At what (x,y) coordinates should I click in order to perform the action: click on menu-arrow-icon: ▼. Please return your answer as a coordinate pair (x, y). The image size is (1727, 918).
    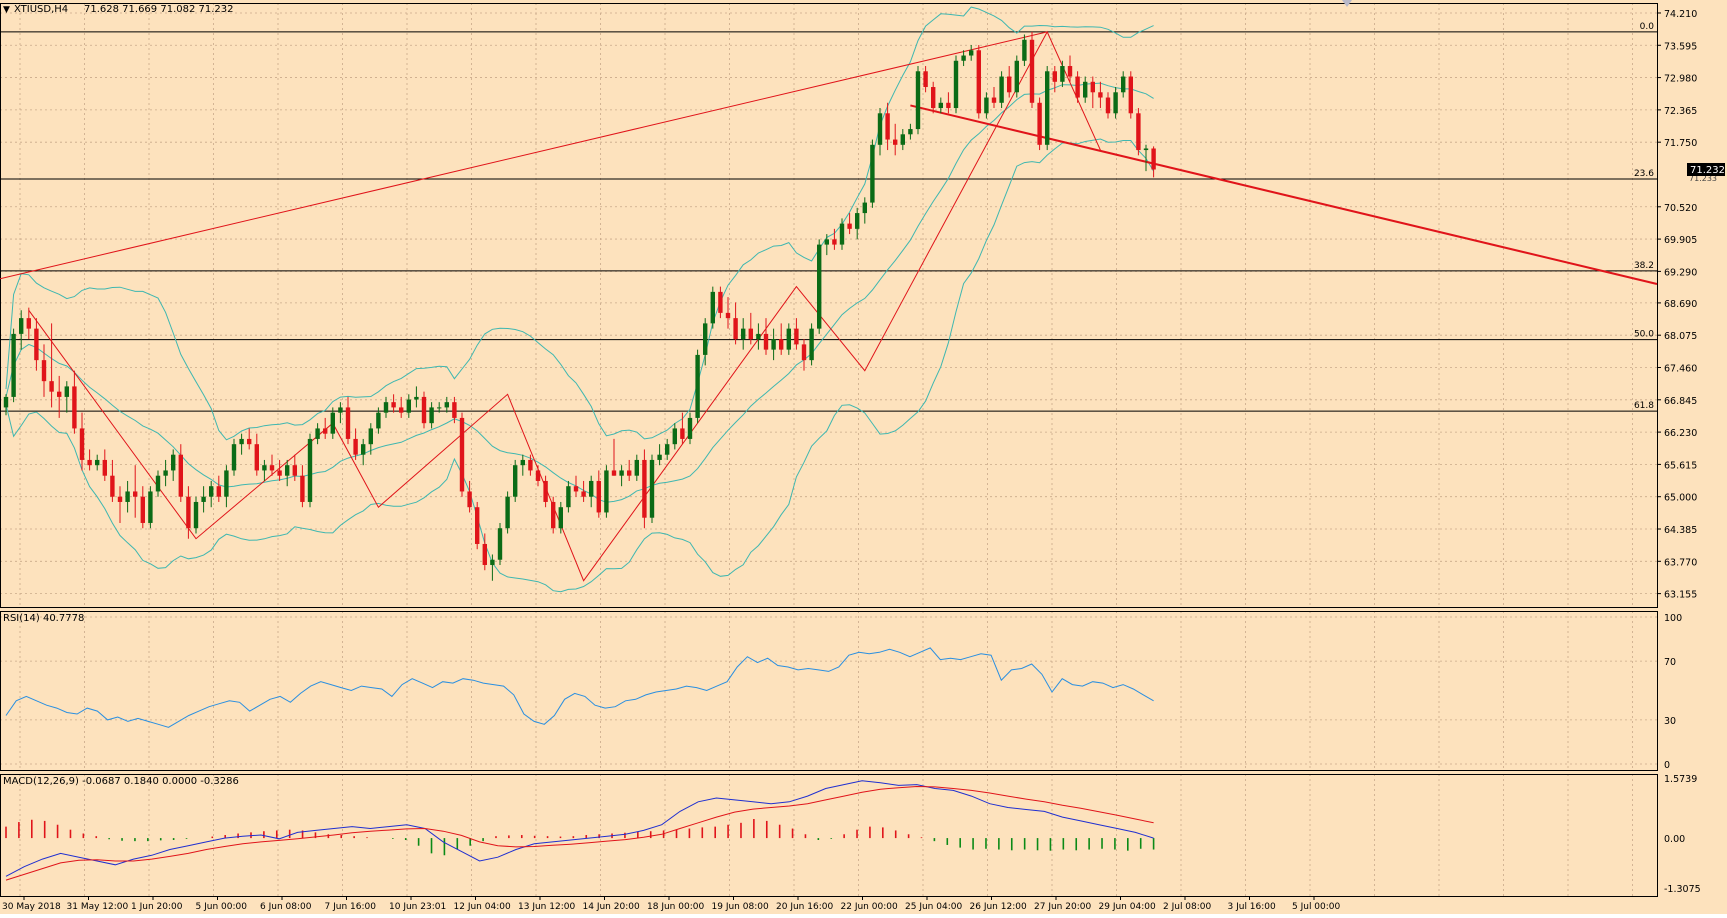
    Looking at the image, I should click on (6, 10).